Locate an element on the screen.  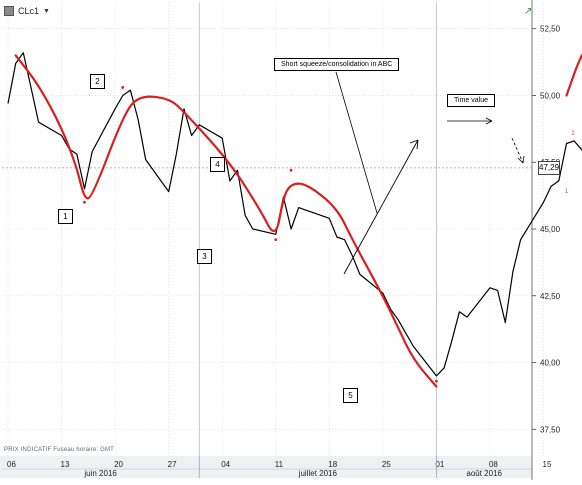
trend-up-icon: ↗ is located at coordinates (528, 11).